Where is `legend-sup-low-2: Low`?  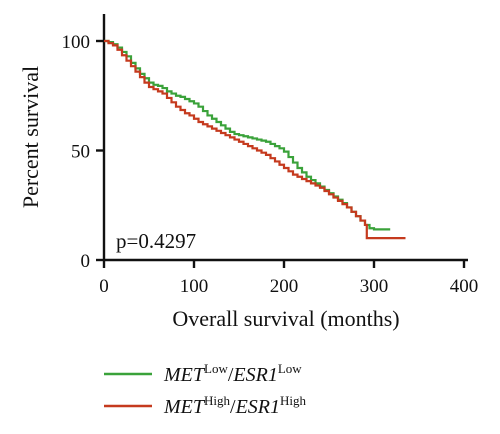
legend-sup-low-2: Low is located at coordinates (290, 368).